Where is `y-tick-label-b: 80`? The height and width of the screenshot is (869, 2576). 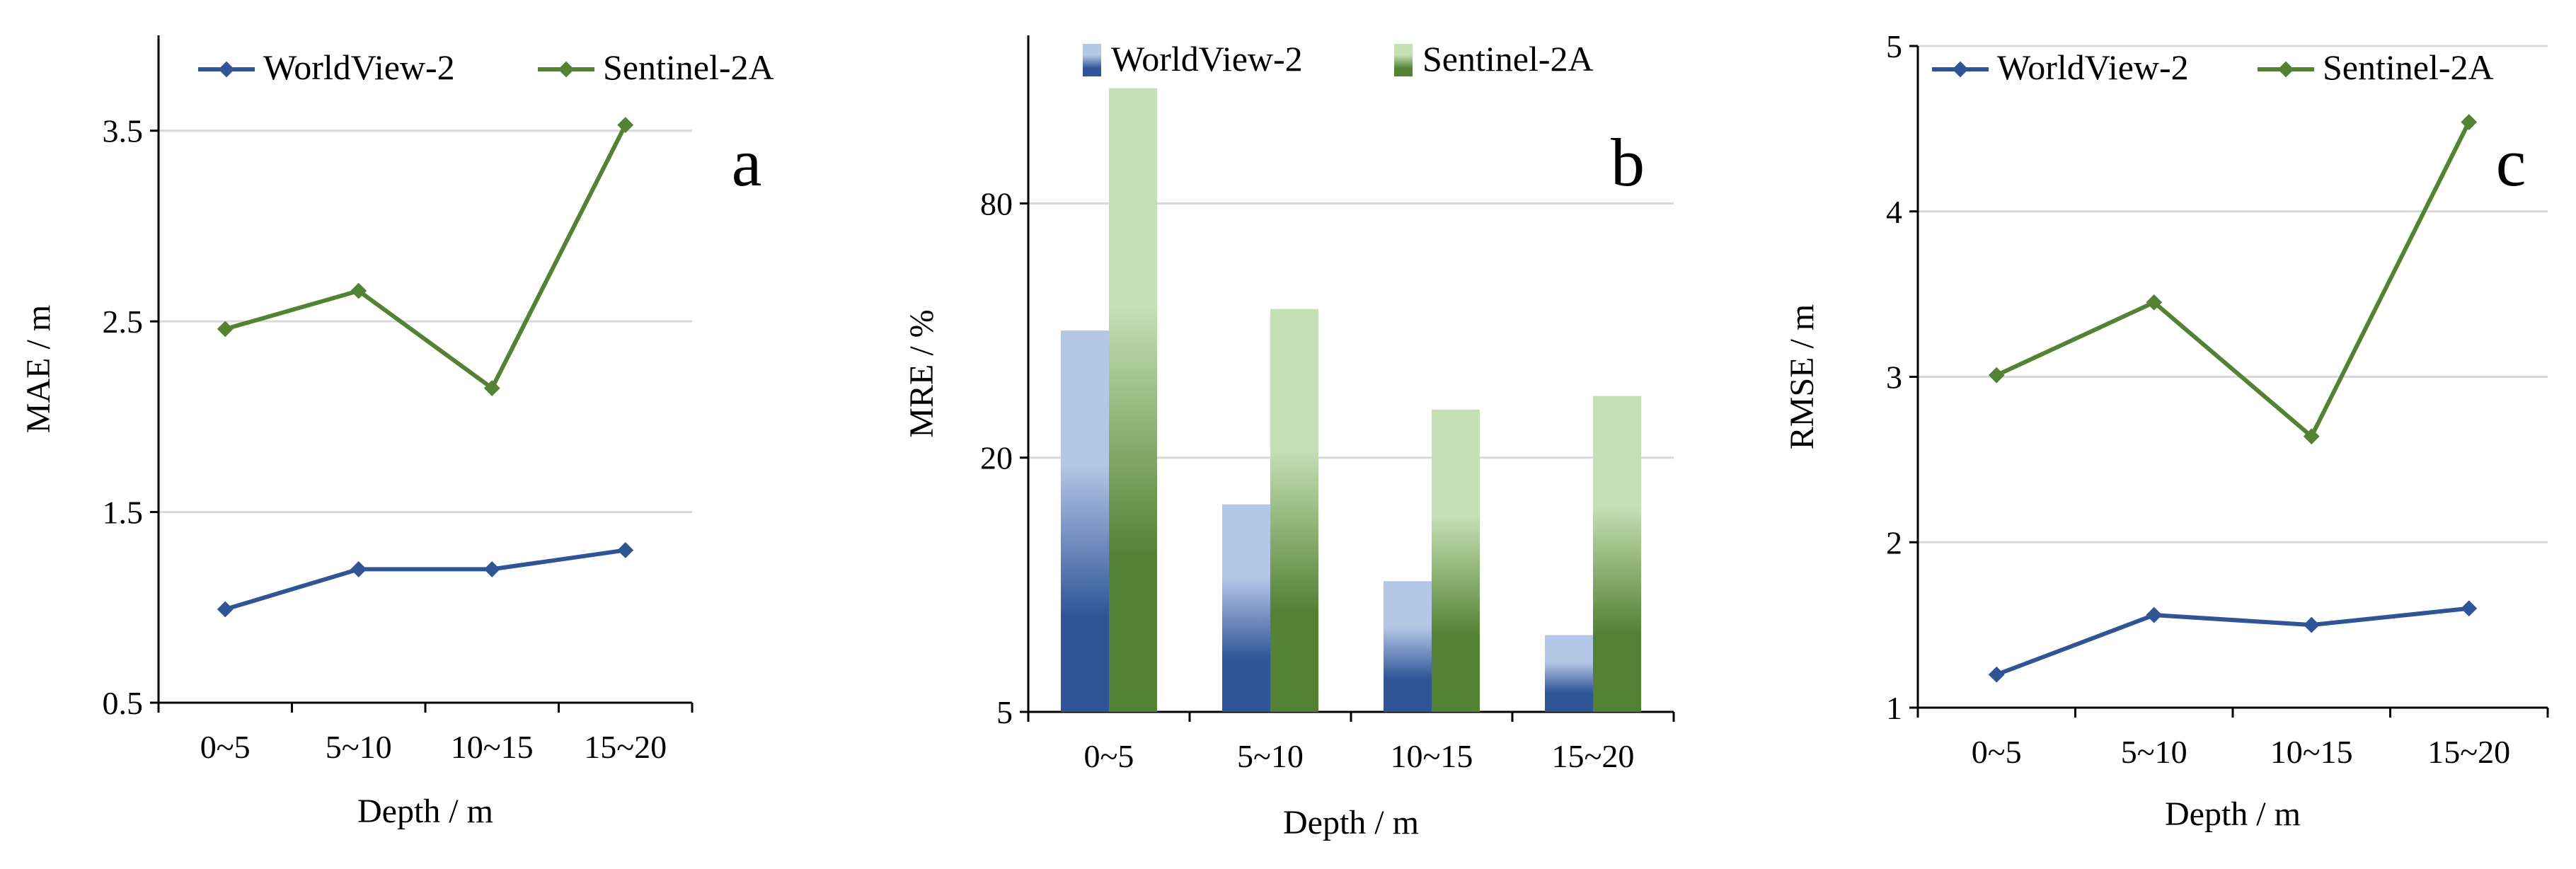
y-tick-label-b: 80 is located at coordinates (996, 203).